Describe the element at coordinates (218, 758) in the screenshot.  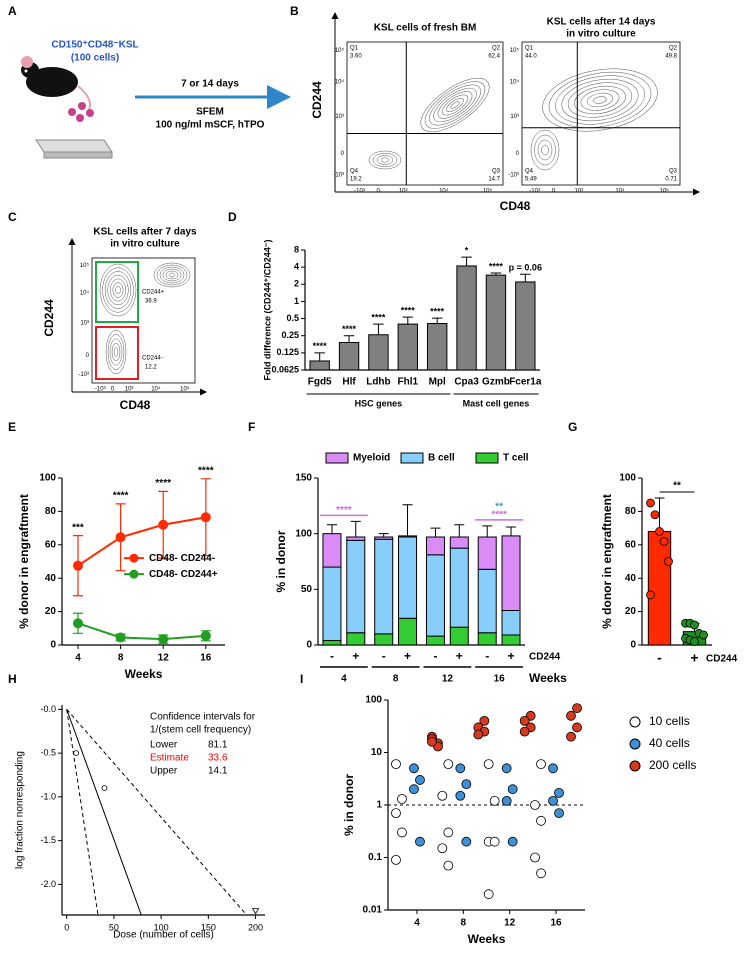
I see `ci-value: 33.6` at that location.